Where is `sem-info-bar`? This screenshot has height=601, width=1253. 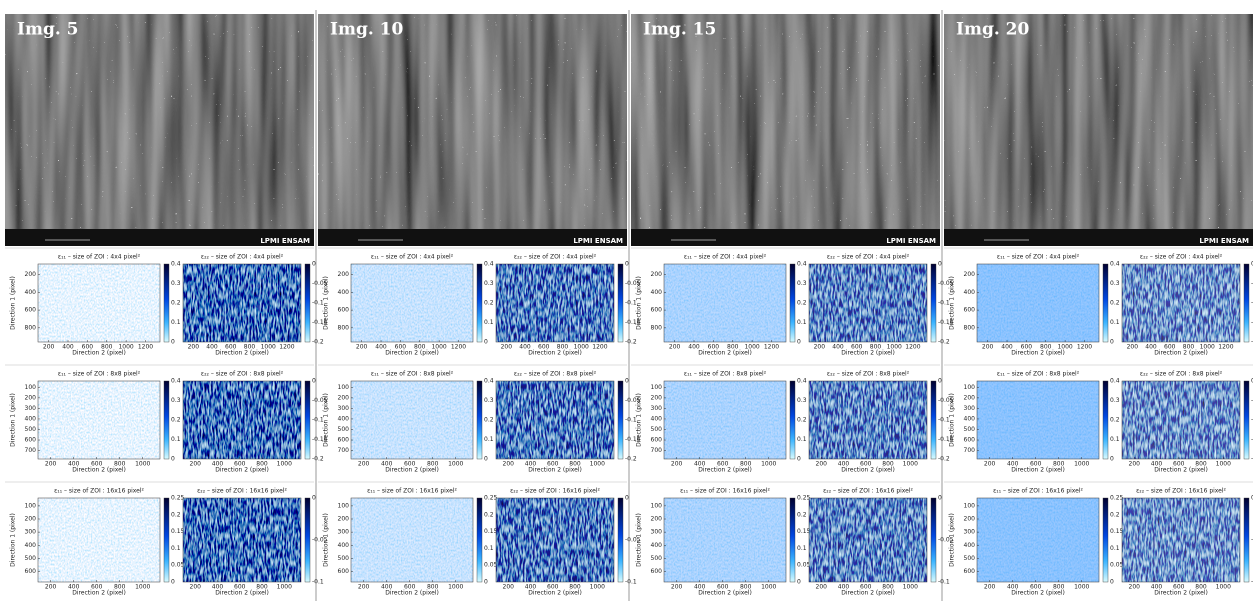 sem-info-bar is located at coordinates (785, 237).